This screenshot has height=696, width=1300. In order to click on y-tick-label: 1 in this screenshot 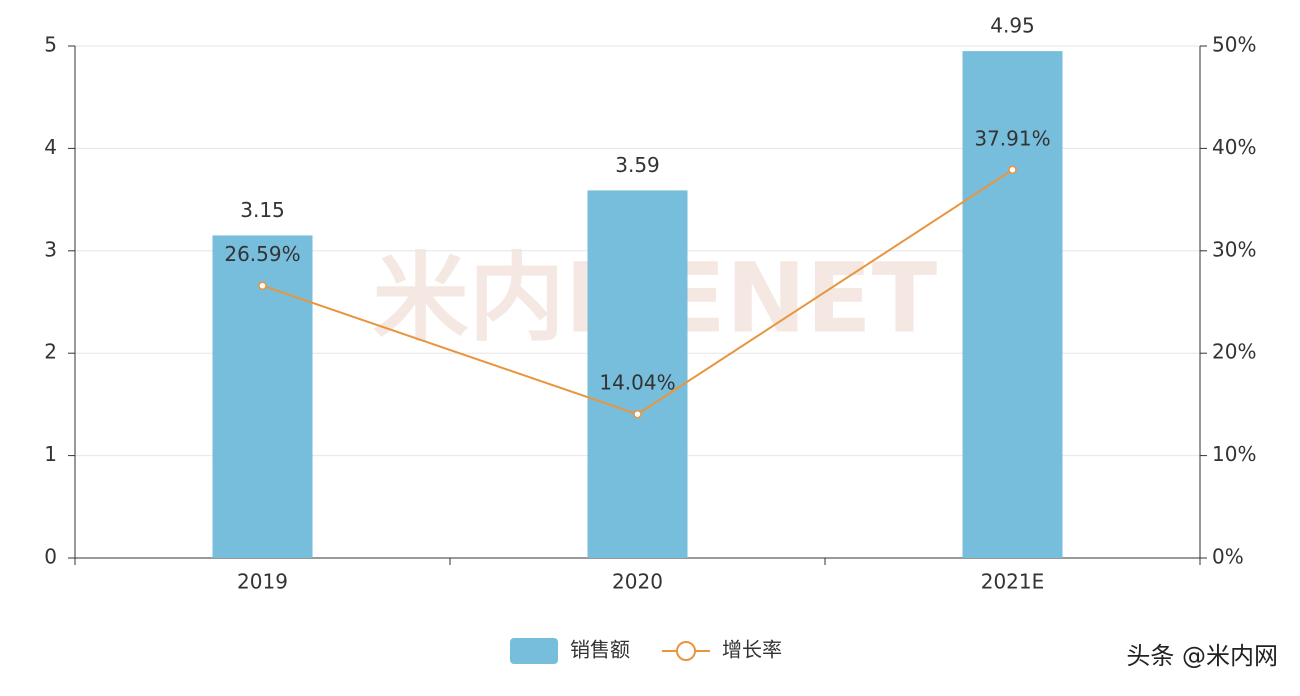, I will do `click(50, 454)`.